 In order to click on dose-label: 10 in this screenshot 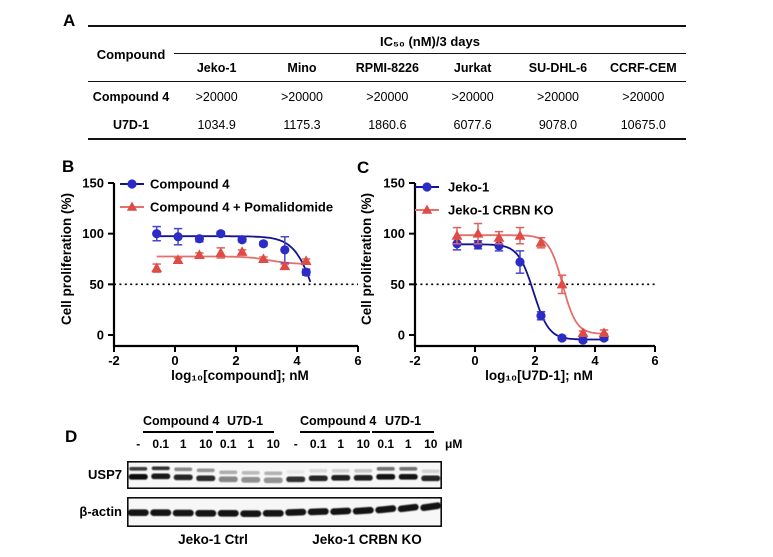, I will do `click(363, 444)`.